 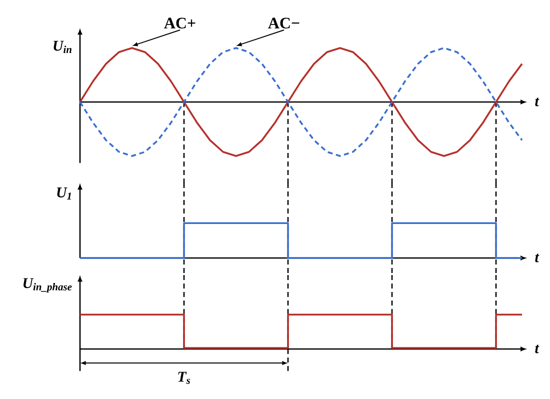 I want to click on y-axis-title: U$_{in}$, so click(x=63, y=46).